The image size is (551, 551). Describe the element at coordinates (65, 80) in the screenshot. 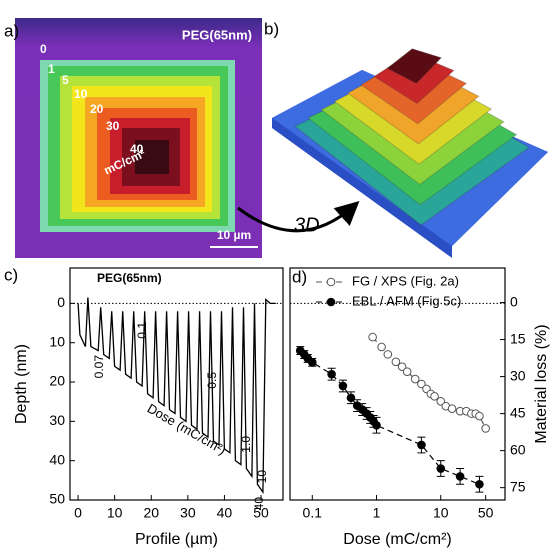

I see `dose-label: 5` at that location.